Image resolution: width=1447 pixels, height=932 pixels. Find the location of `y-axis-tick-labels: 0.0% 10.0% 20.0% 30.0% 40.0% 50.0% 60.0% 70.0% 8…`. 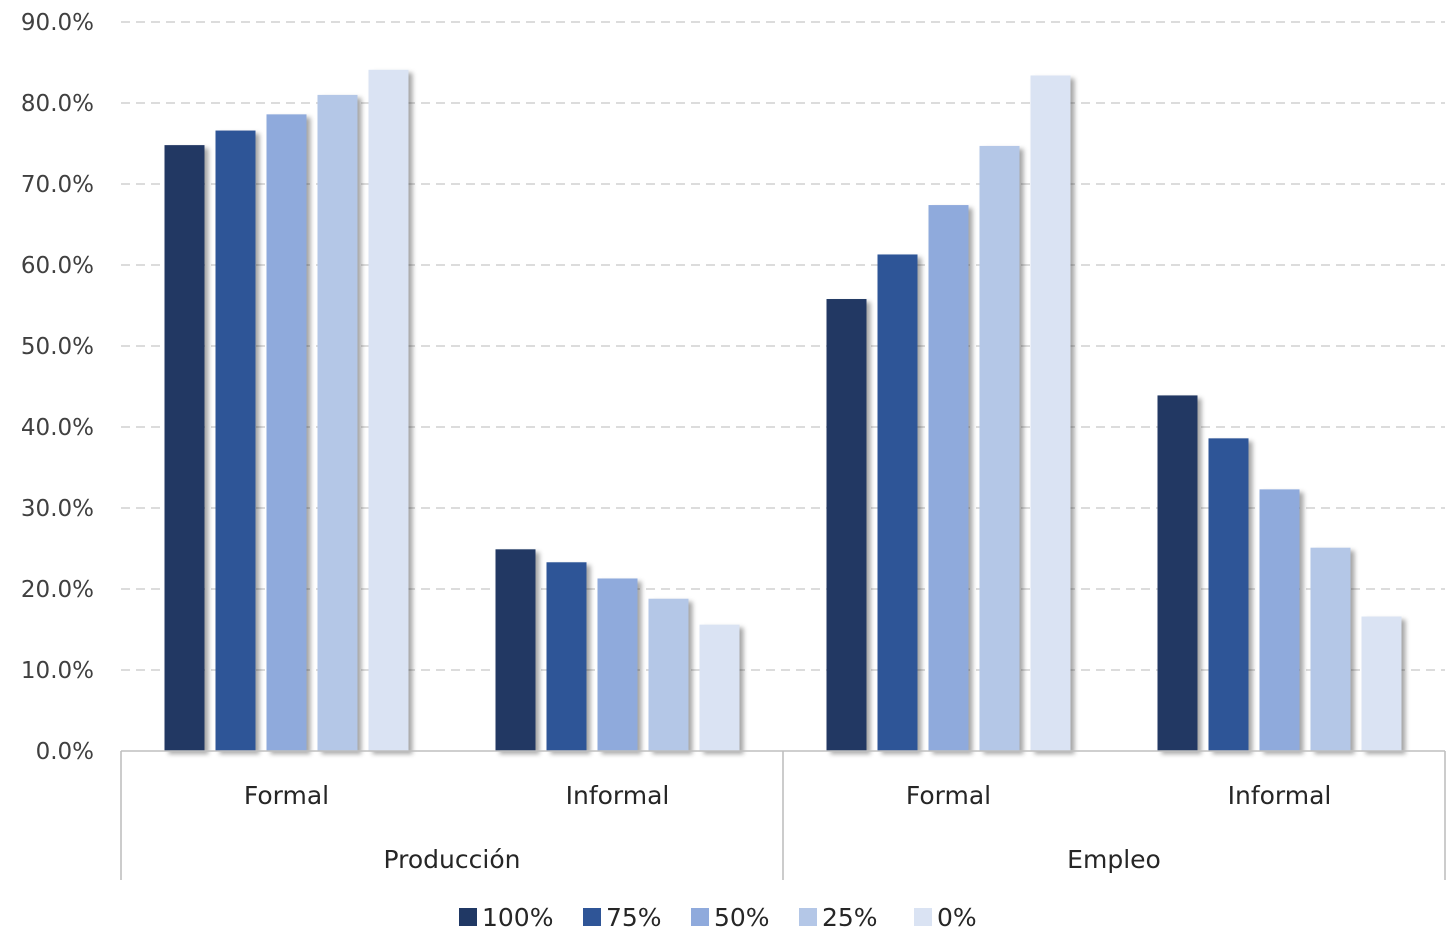

y-axis-tick-labels: 0.0% 10.0% 20.0% 30.0% 40.0% 50.0% 60.0% 70.0% 8… is located at coordinates (57, 387).